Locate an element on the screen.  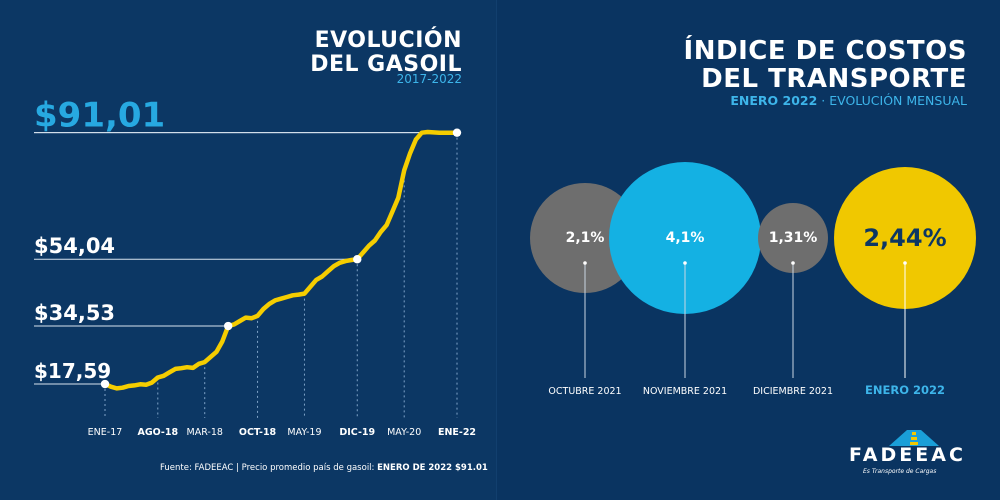
x-tick-label: ENE-22 is located at coordinates (457, 432).